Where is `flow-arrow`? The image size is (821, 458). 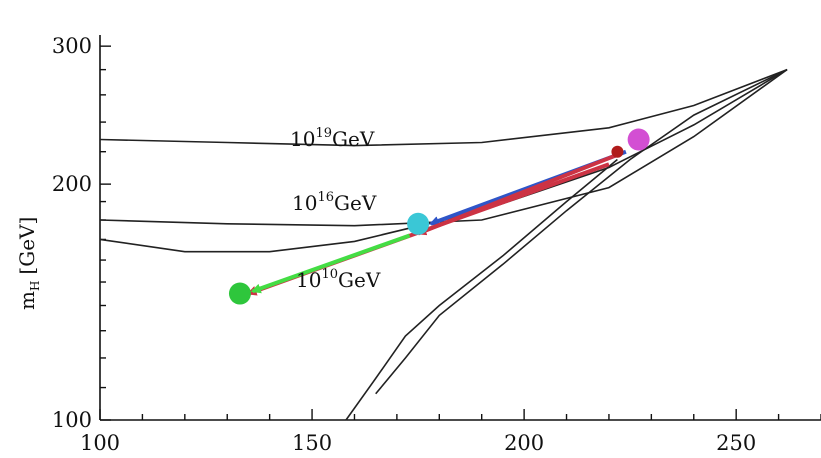
flow-arrow is located at coordinates (330, 263).